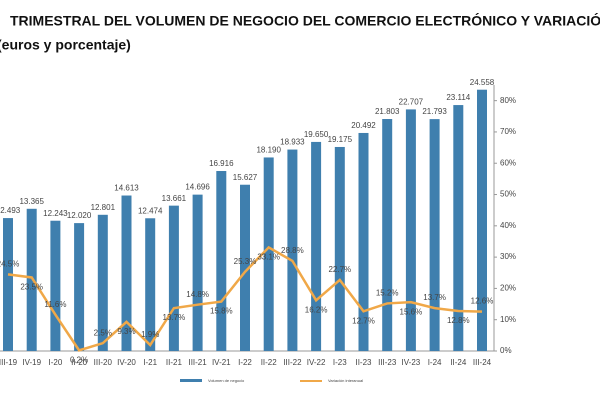 The width and height of the screenshot is (600, 400). I want to click on chart-subtitle: (euros y porcentaje), so click(65, 45).